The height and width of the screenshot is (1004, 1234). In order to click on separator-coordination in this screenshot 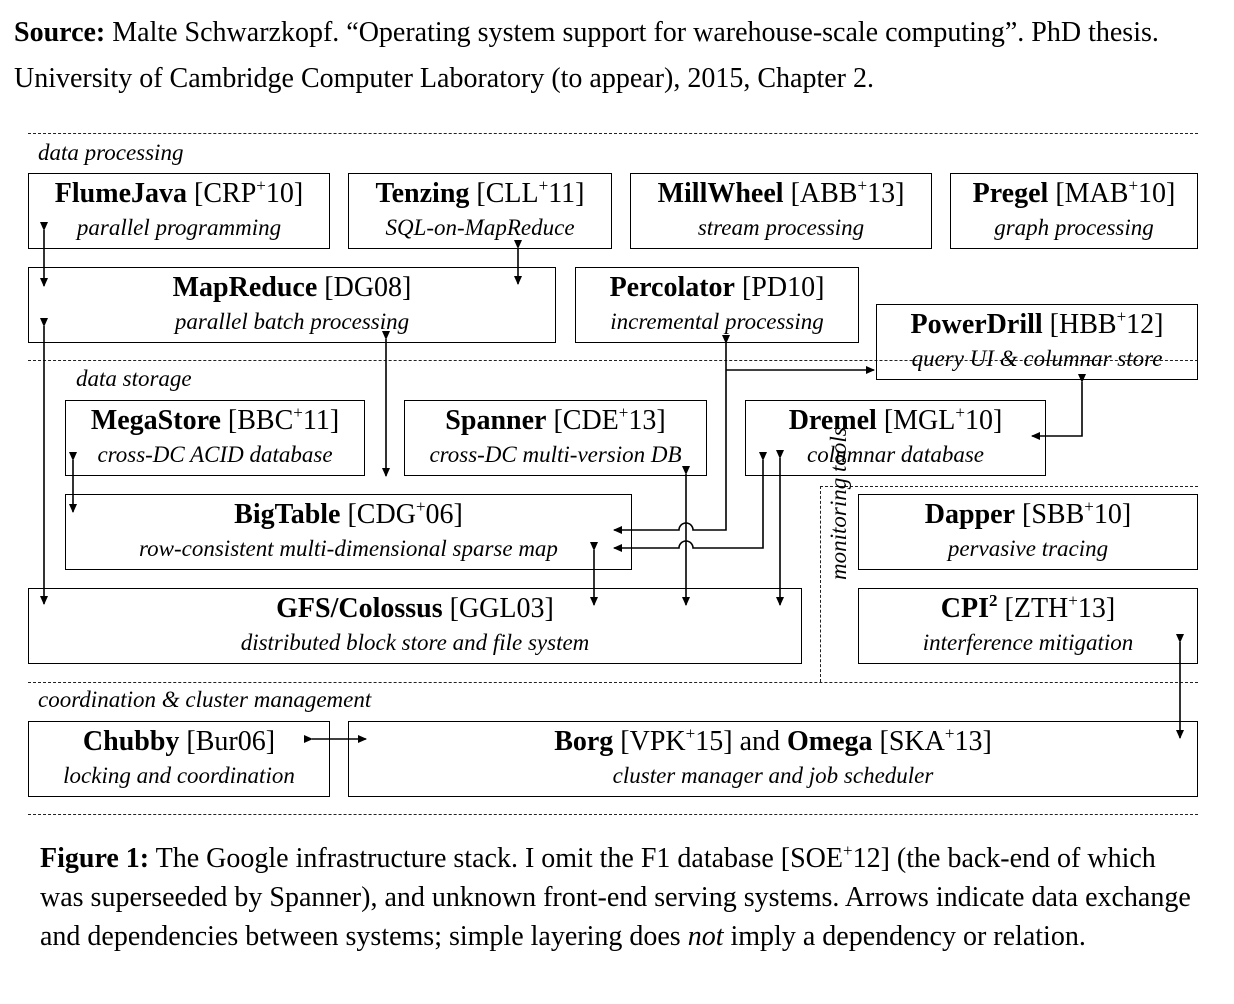, I will do `click(613, 682)`.